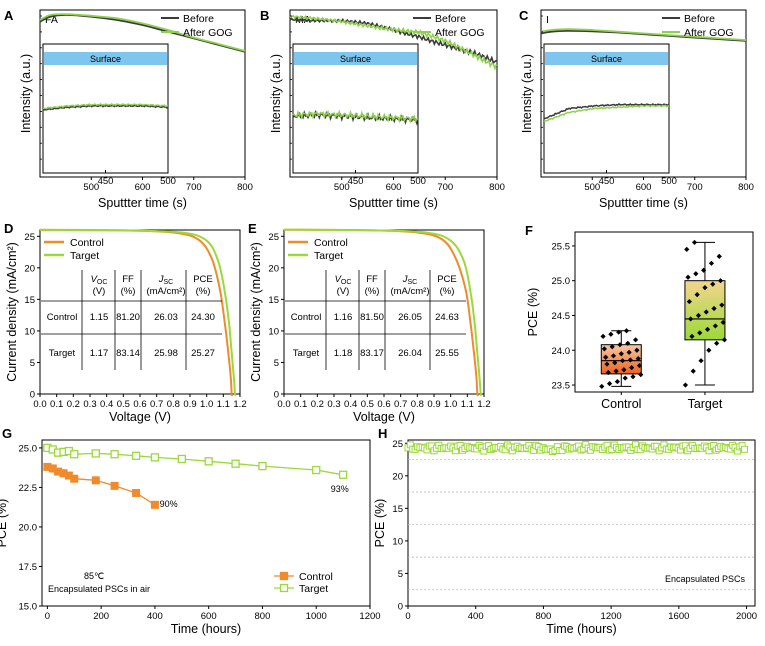 Image resolution: width=765 pixels, height=646 pixels. What do you see at coordinates (8, 228) in the screenshot?
I see `panel-label: D` at bounding box center [8, 228].